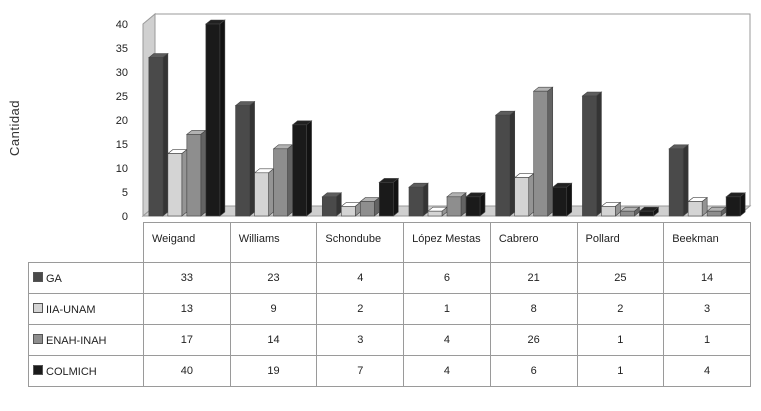 The image size is (761, 411). Describe the element at coordinates (447, 242) in the screenshot. I see `x-tick-label: López Mestas` at that location.